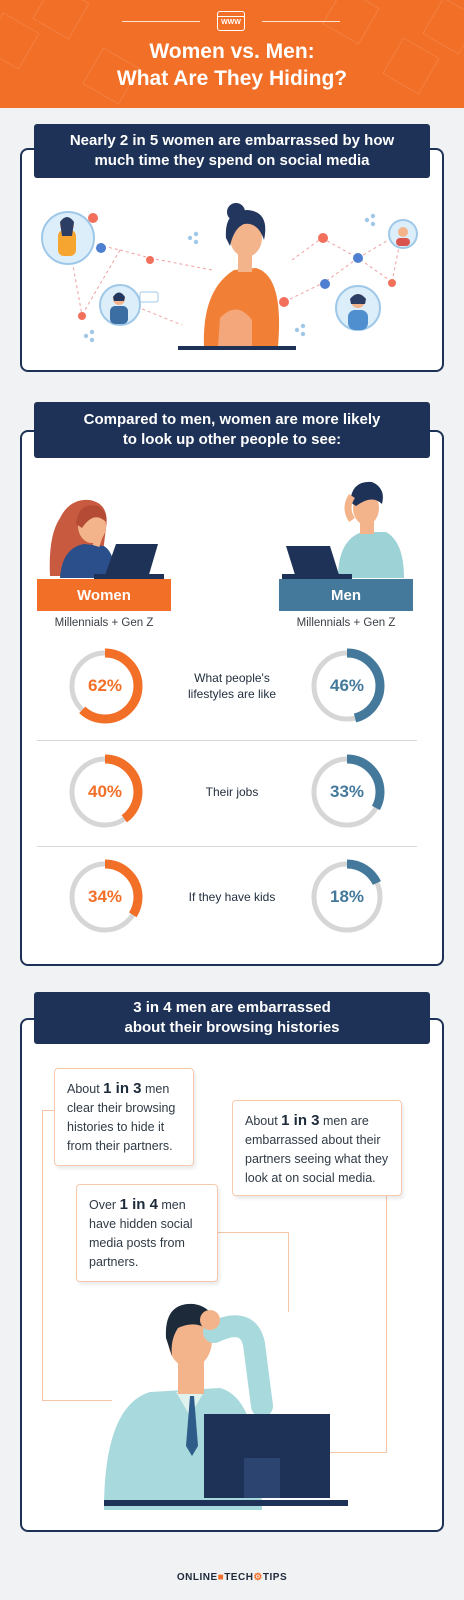  I want to click on men-group-label: Men, so click(346, 595).